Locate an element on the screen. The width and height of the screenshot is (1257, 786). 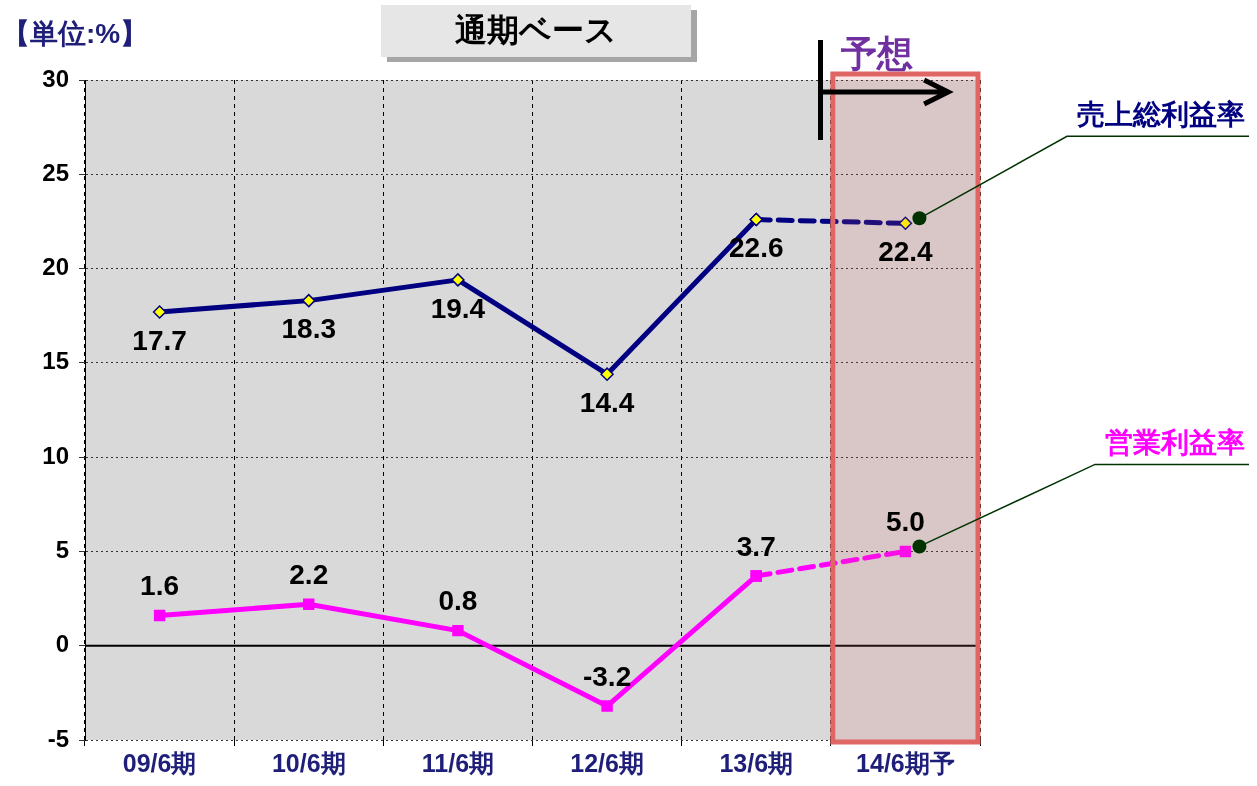
data-label: 0.8 is located at coordinates (458, 601).